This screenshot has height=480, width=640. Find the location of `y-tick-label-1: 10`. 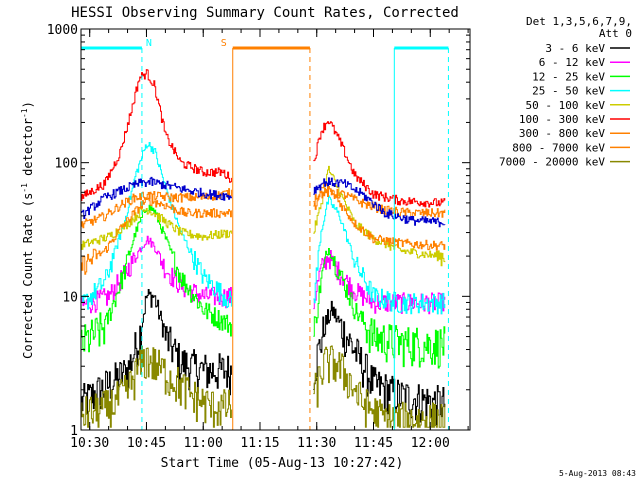

y-tick-label-1: 10 is located at coordinates (70, 297).